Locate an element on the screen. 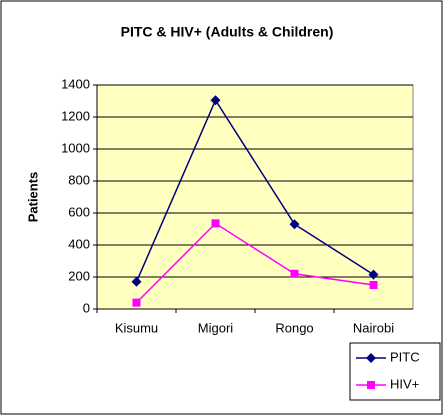 The image size is (443, 415). y-tick-label: 600 is located at coordinates (79, 211).